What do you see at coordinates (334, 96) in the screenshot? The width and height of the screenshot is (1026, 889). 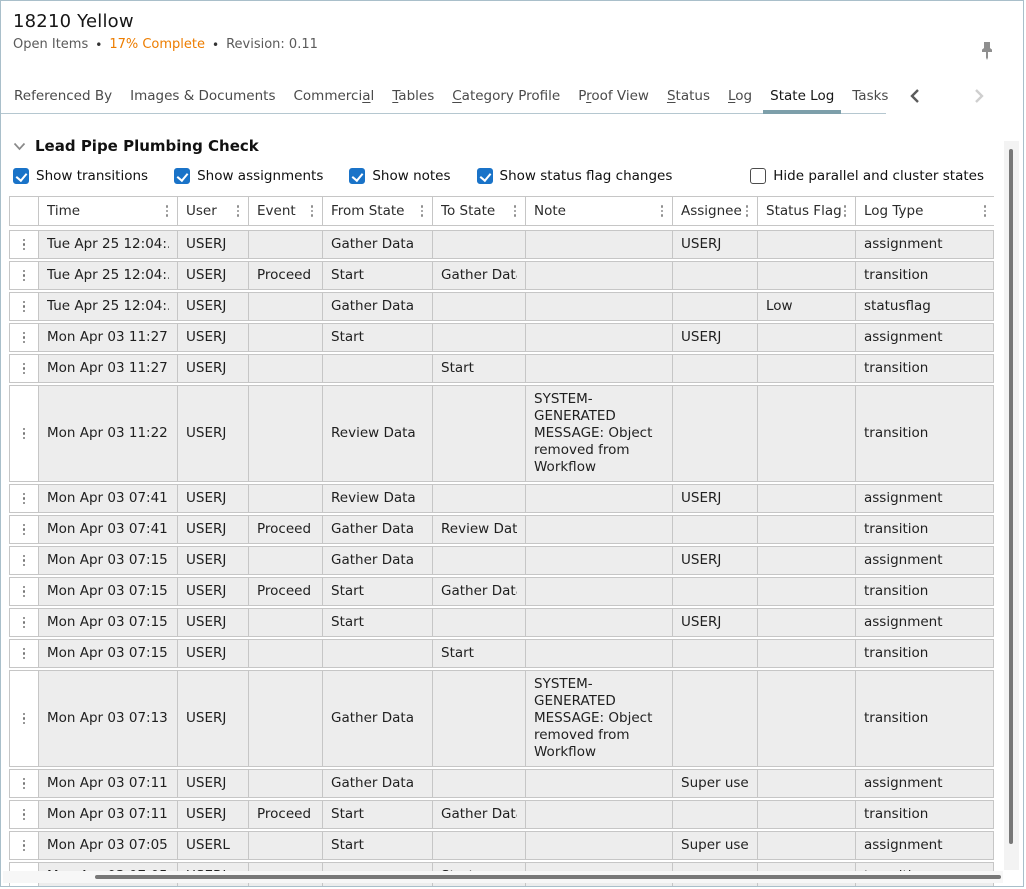 I see `tab-commercial: Commercial` at bounding box center [334, 96].